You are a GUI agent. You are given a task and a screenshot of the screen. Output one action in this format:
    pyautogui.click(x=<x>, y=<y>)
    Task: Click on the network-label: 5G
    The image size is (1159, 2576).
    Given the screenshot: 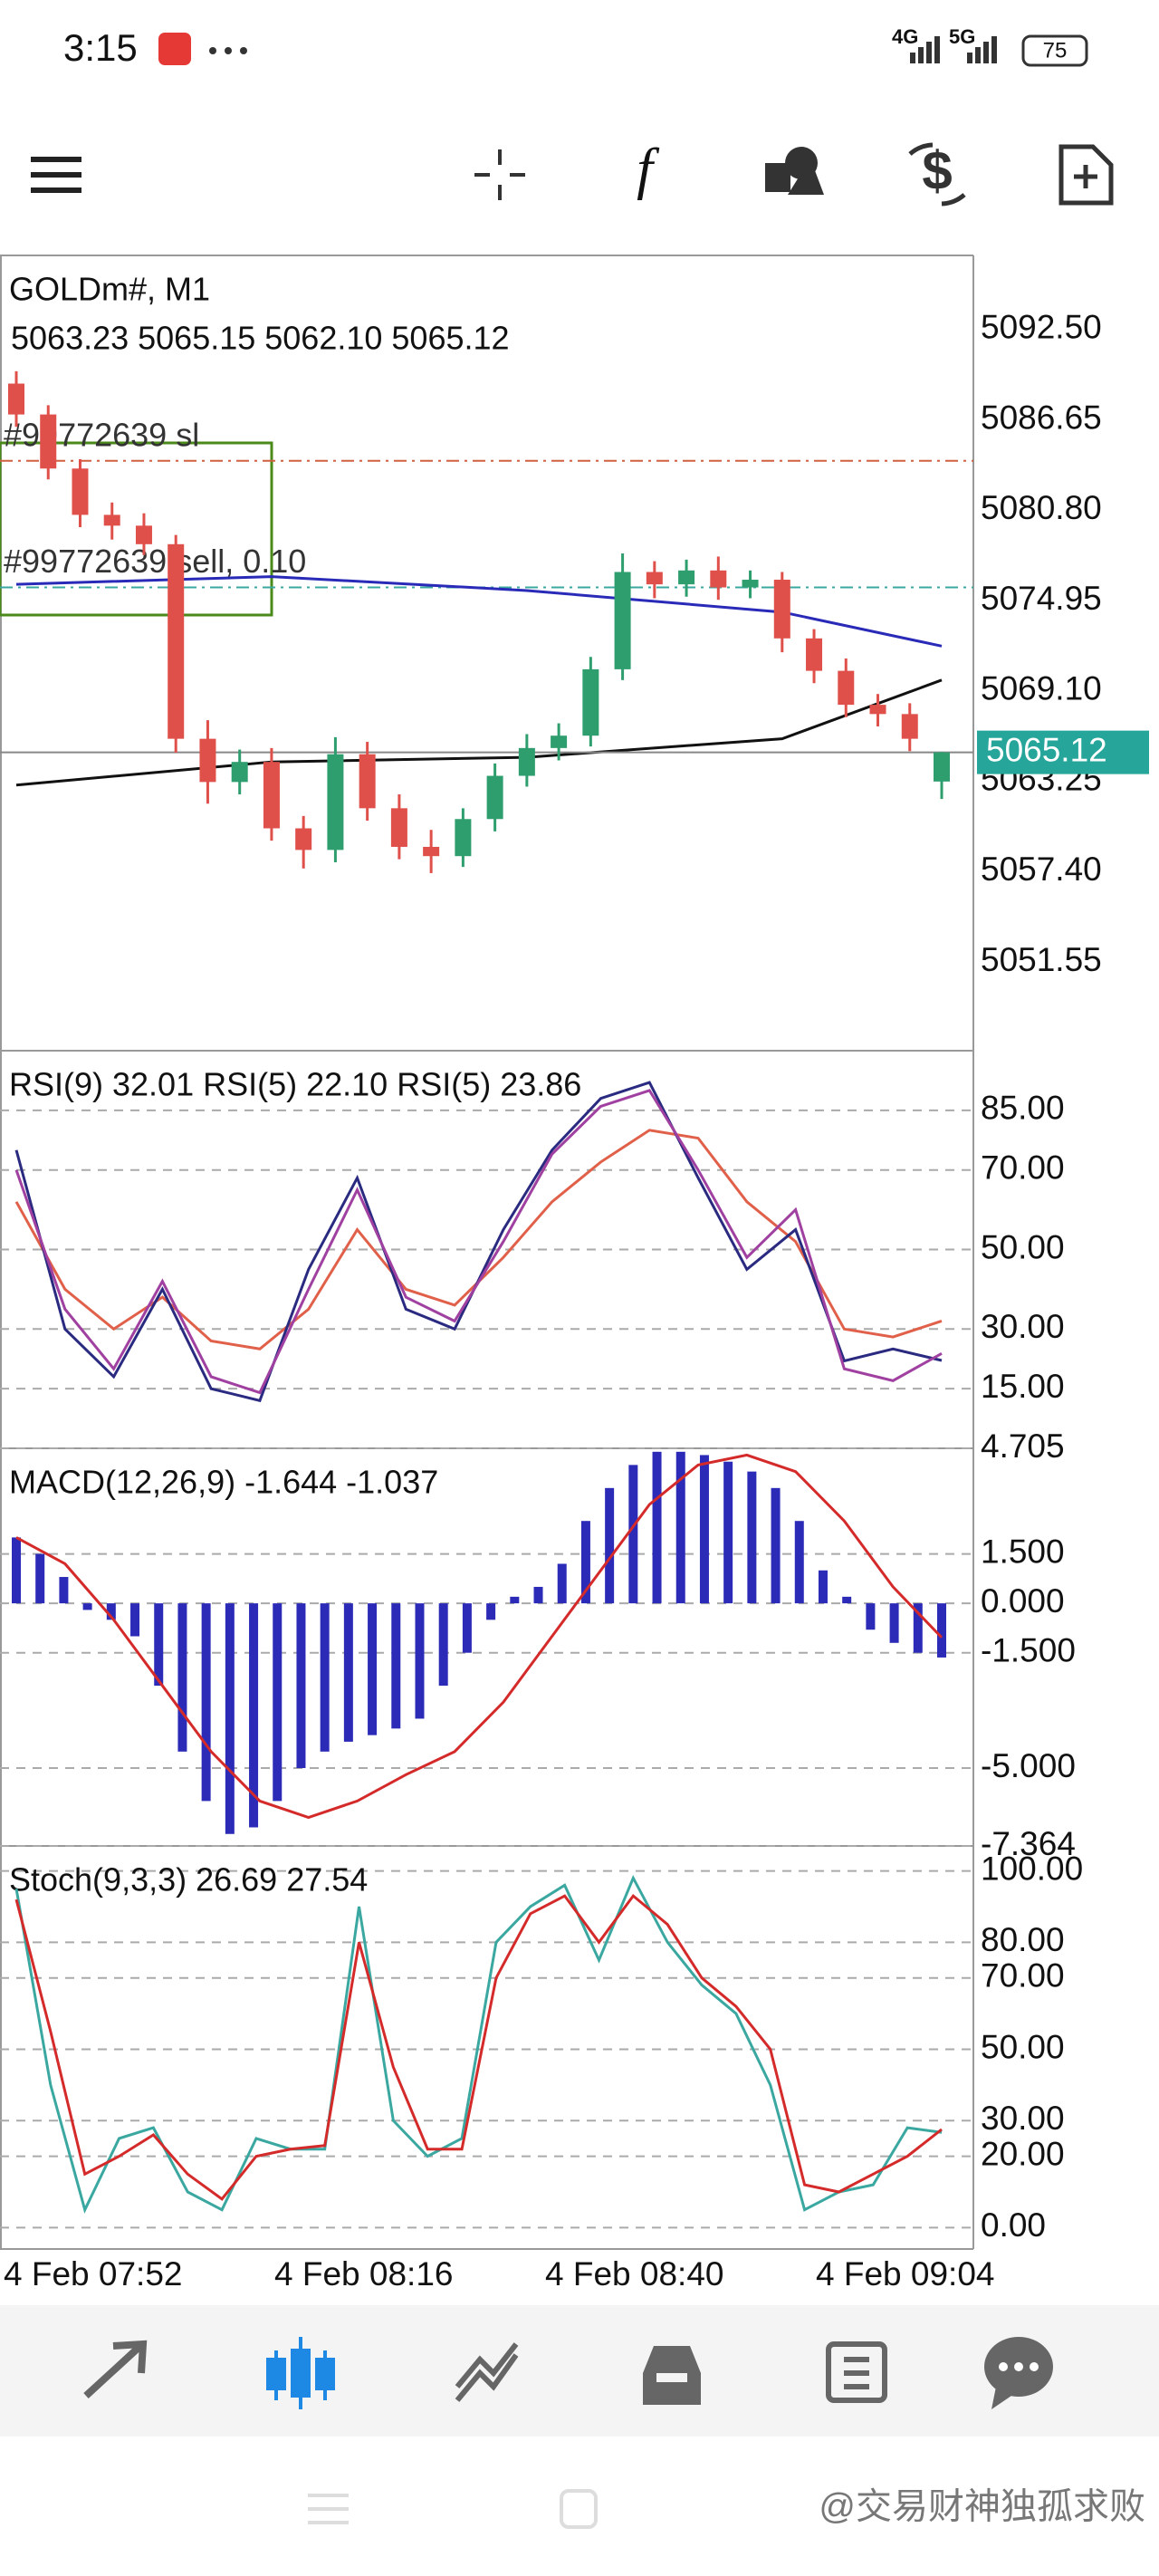 What is the action you would take?
    pyautogui.click(x=962, y=36)
    